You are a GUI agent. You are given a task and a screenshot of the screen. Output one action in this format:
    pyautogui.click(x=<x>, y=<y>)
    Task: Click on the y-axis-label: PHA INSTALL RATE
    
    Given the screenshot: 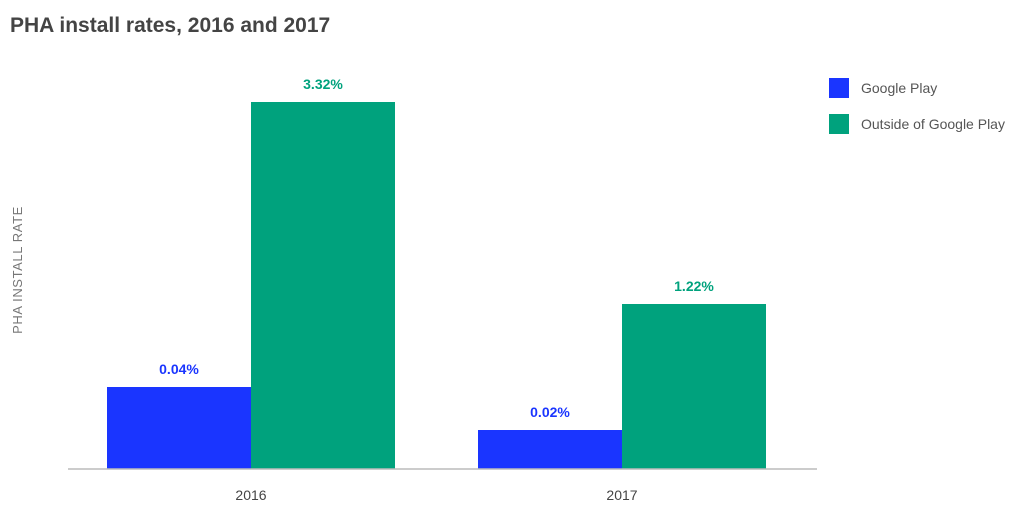 What is the action you would take?
    pyautogui.click(x=17, y=270)
    